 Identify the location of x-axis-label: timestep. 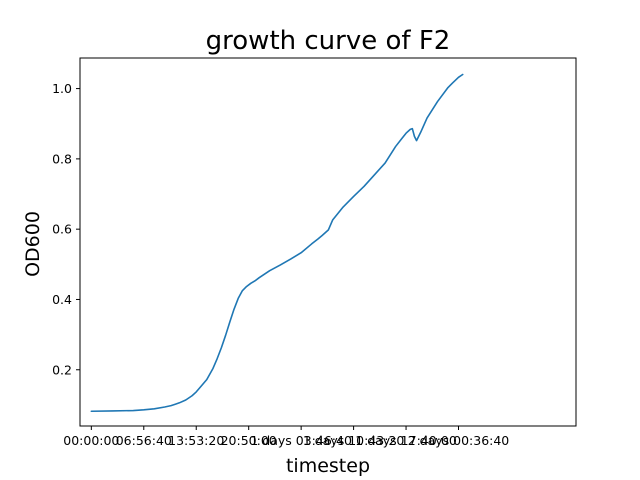
(328, 466).